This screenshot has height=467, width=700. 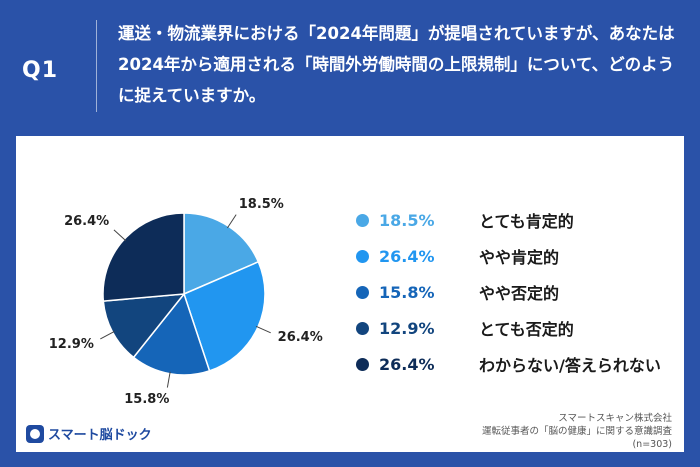 What do you see at coordinates (526, 221) in the screenshot?
I see `legend-label: とても肯定的` at bounding box center [526, 221].